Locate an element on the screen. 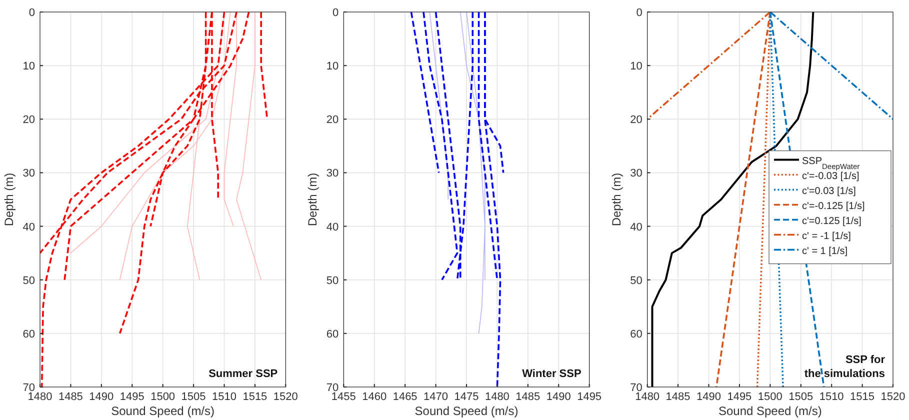 Image resolution: width=909 pixels, height=420 pixels. legend-label: c' = 1 [1/s] is located at coordinates (825, 251).